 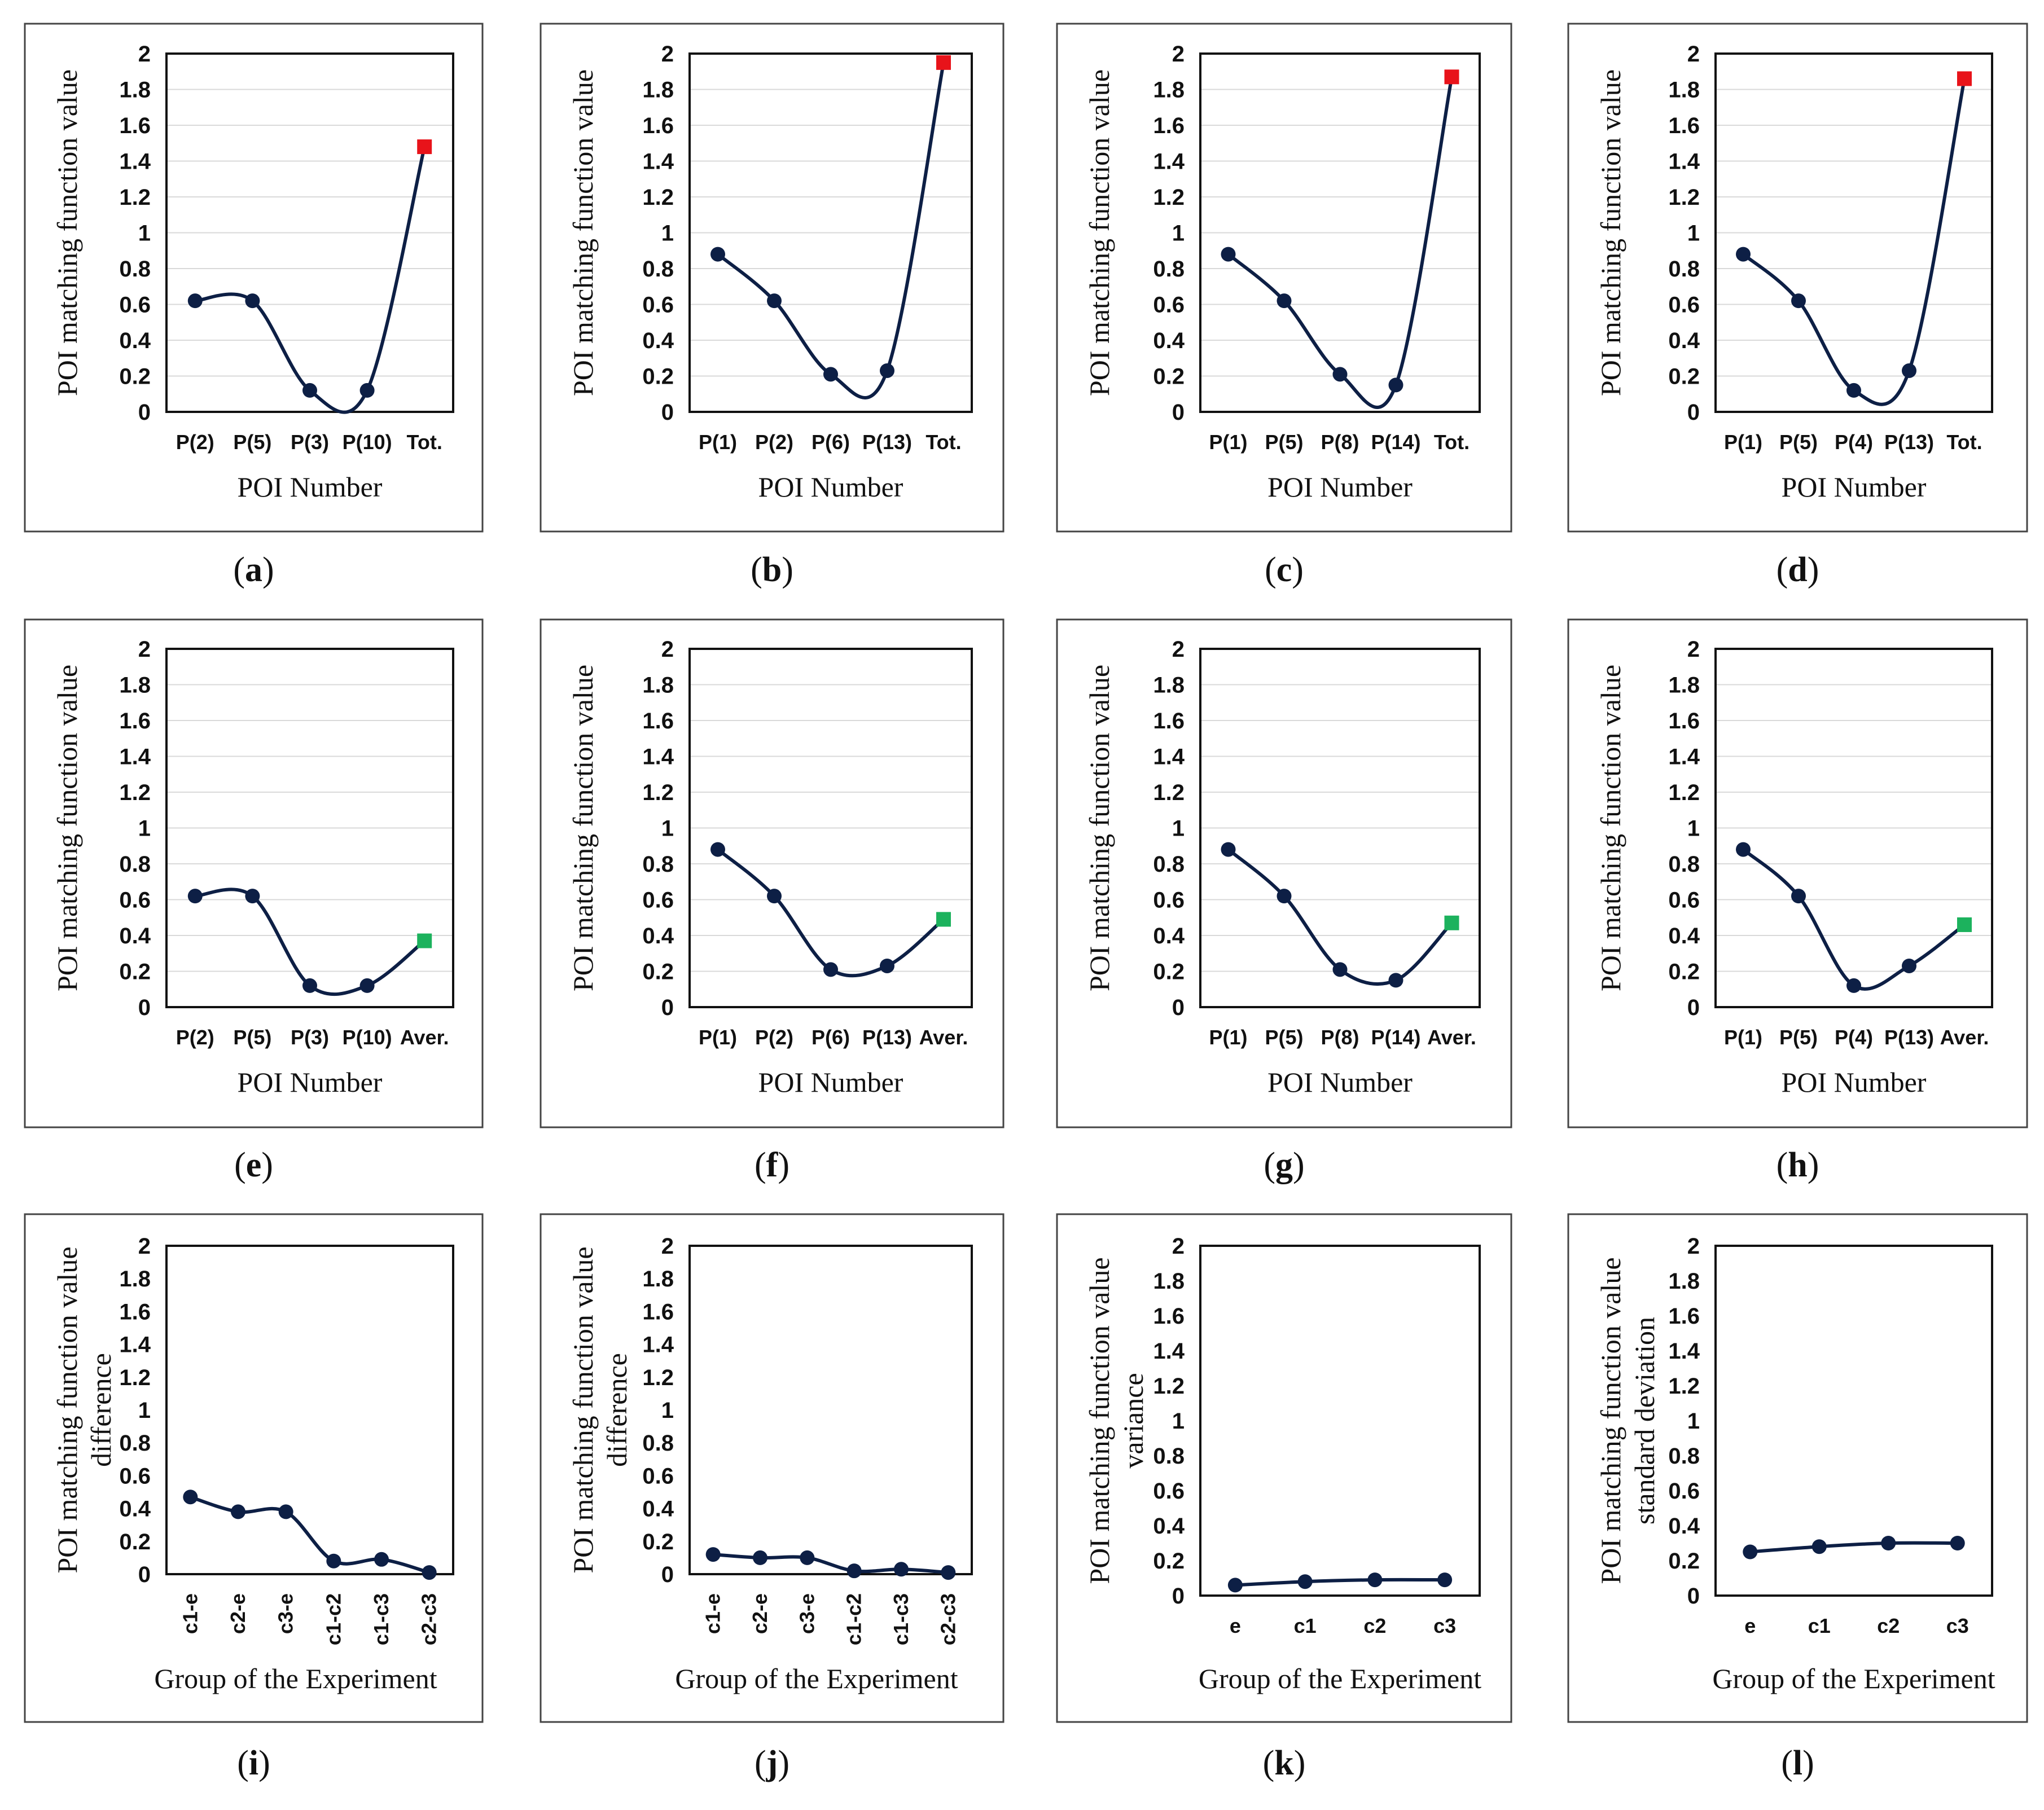 What do you see at coordinates (1964, 78) in the screenshot?
I see `total-marker` at bounding box center [1964, 78].